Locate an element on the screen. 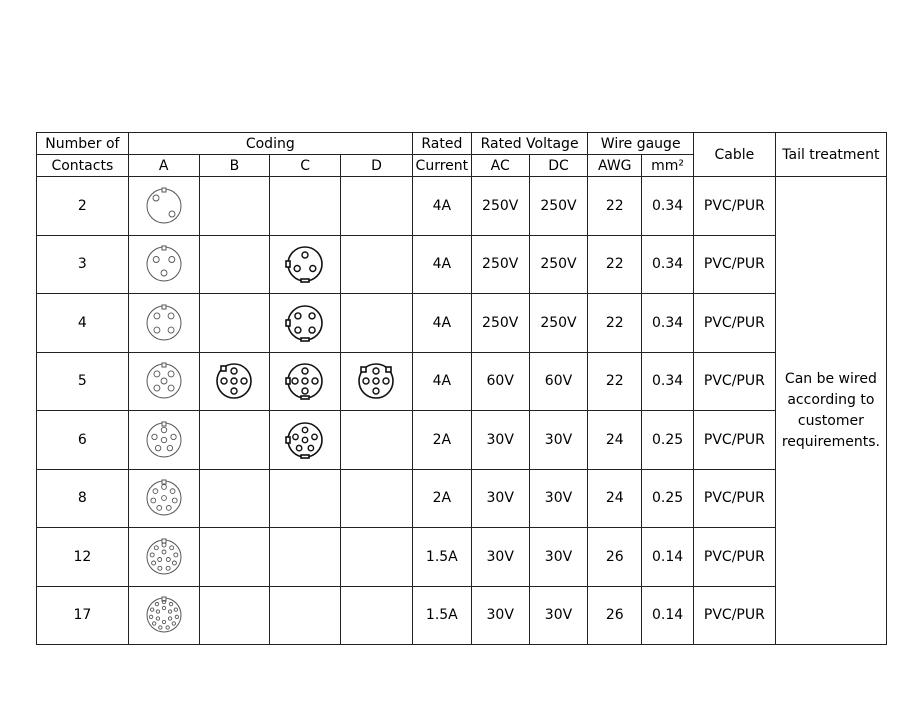 The width and height of the screenshot is (923, 709). header-coding: Coding is located at coordinates (270, 143).